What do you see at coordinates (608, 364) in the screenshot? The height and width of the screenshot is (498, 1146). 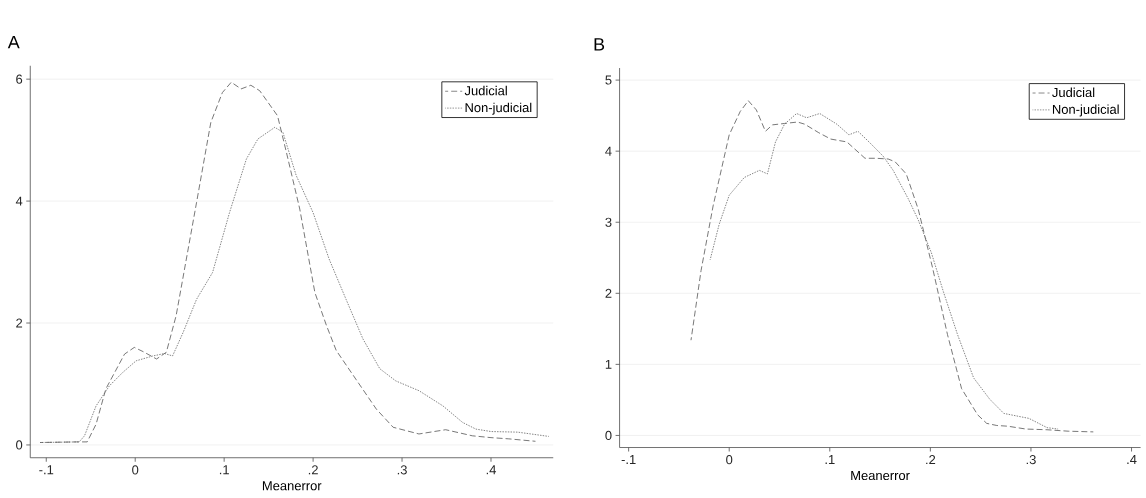 I see `y-tick-label: 1` at bounding box center [608, 364].